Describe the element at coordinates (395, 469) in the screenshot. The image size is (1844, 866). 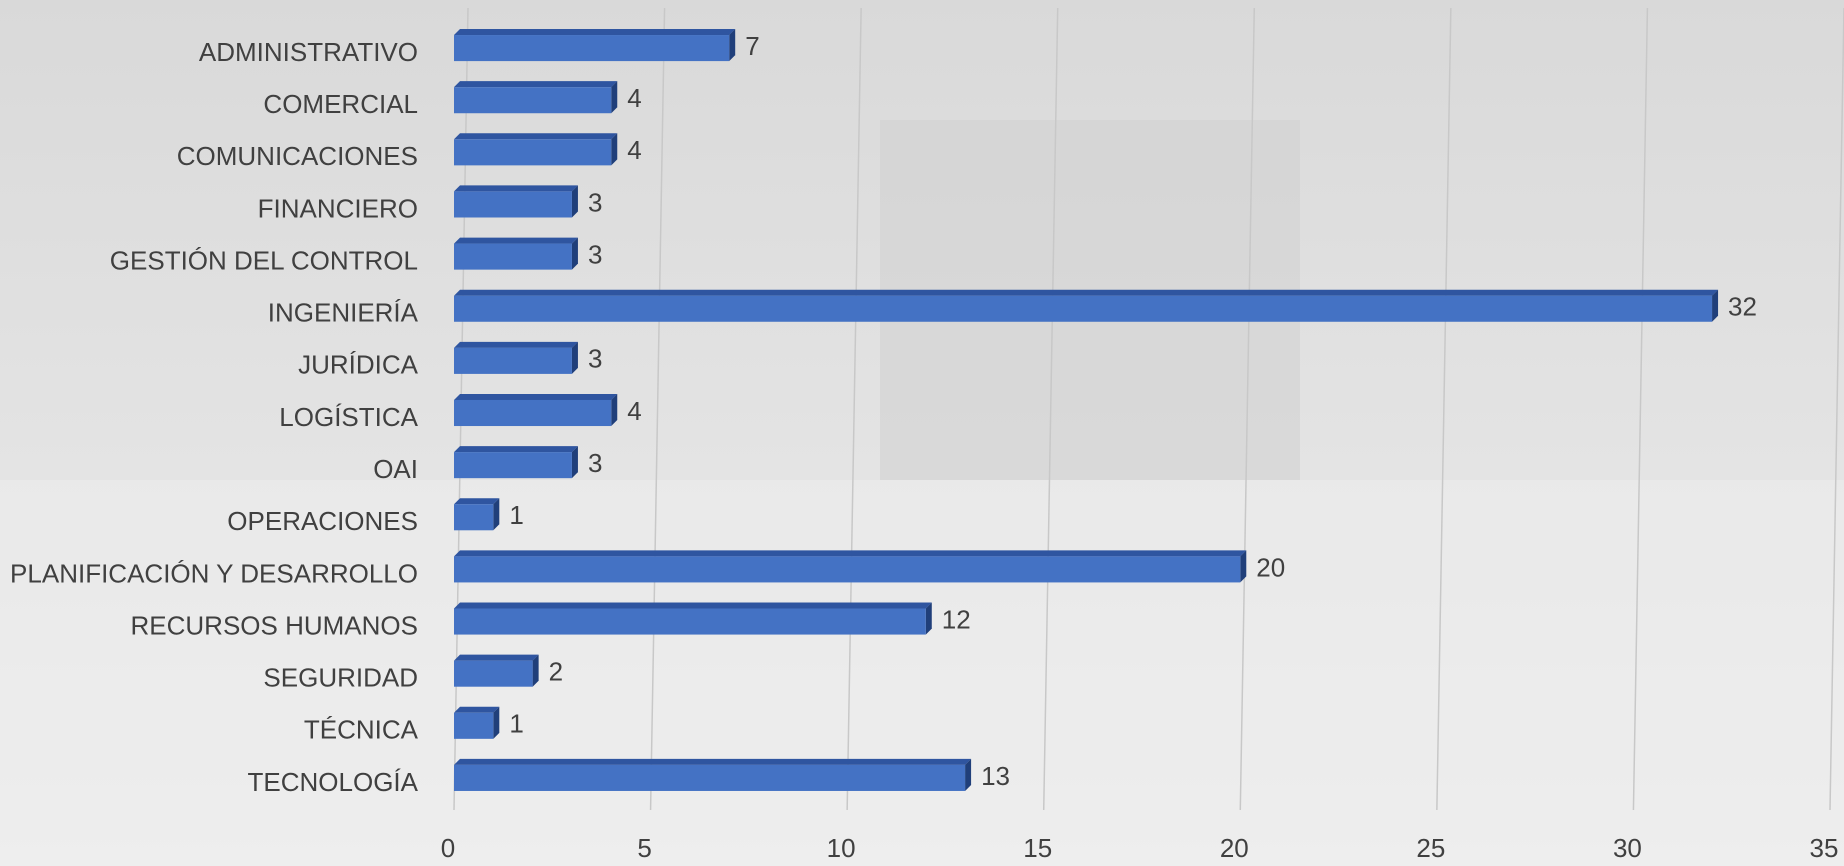
I see `y-tick-label: OAI` at that location.